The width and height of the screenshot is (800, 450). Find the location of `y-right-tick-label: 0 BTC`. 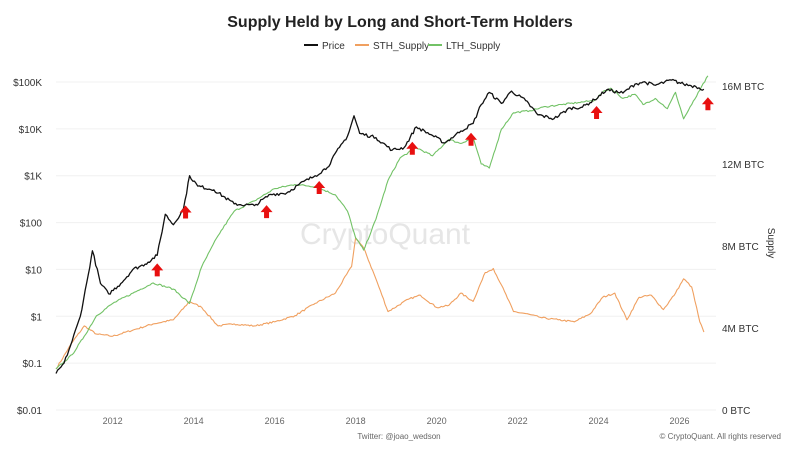

y-right-tick-label: 0 BTC is located at coordinates (736, 411).